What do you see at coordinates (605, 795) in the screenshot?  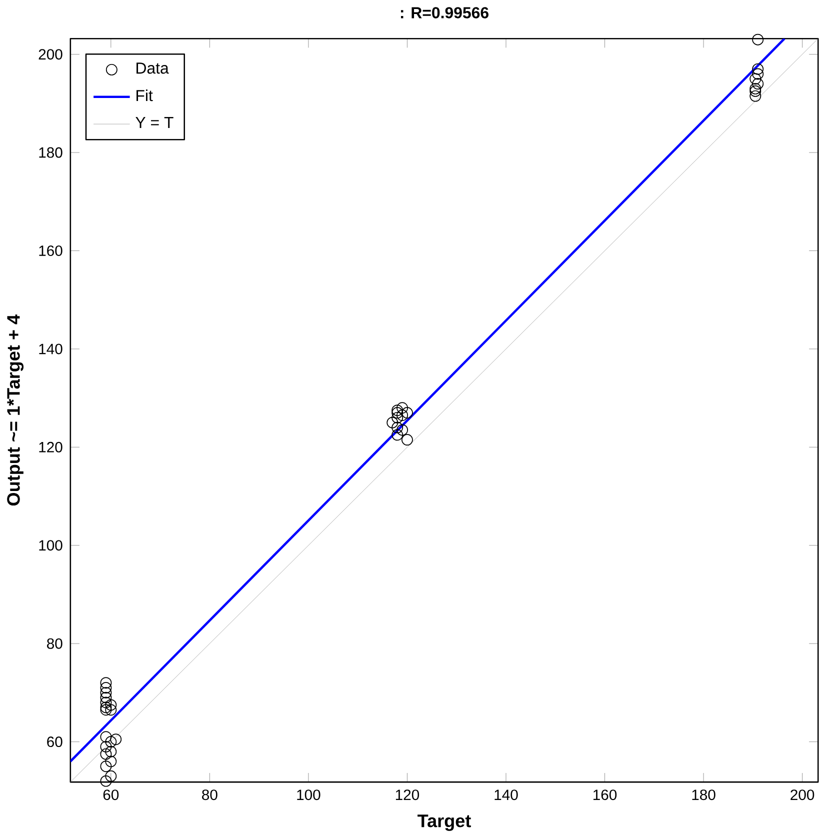 I see `x-tick-label: 160` at bounding box center [605, 795].